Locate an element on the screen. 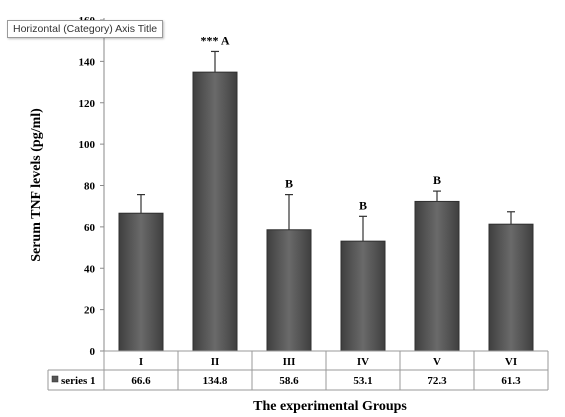 Image resolution: width=565 pixels, height=417 pixels. table-value: 134.8 is located at coordinates (215, 381).